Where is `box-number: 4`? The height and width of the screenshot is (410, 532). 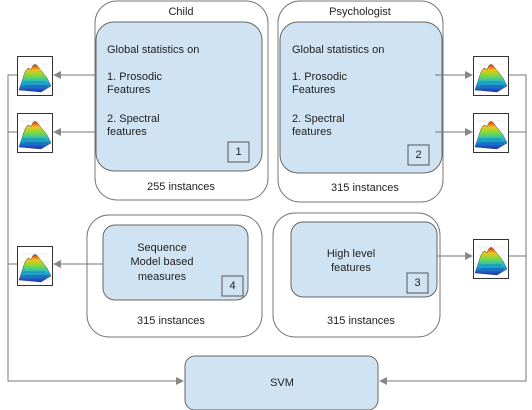 box-number: 4 is located at coordinates (232, 286).